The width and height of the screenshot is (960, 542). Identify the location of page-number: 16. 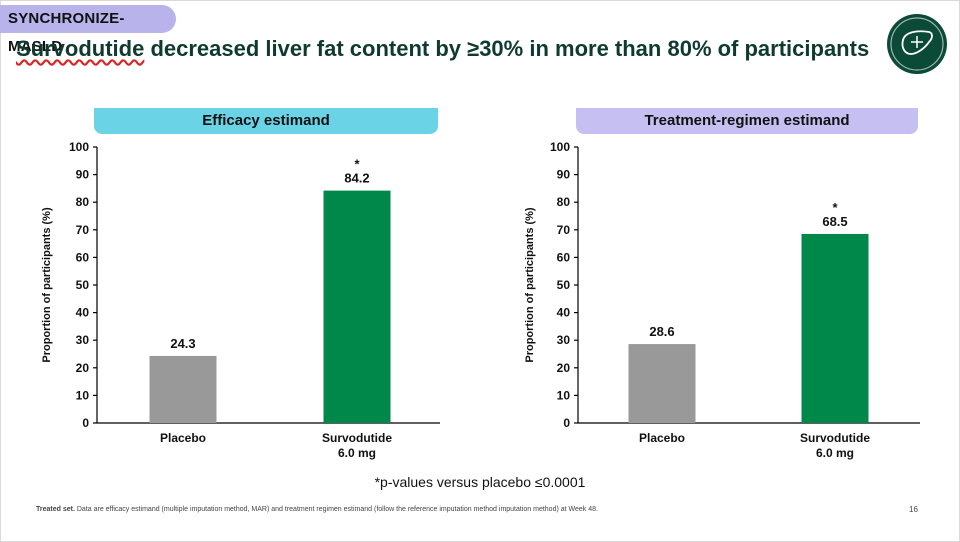
(913, 509).